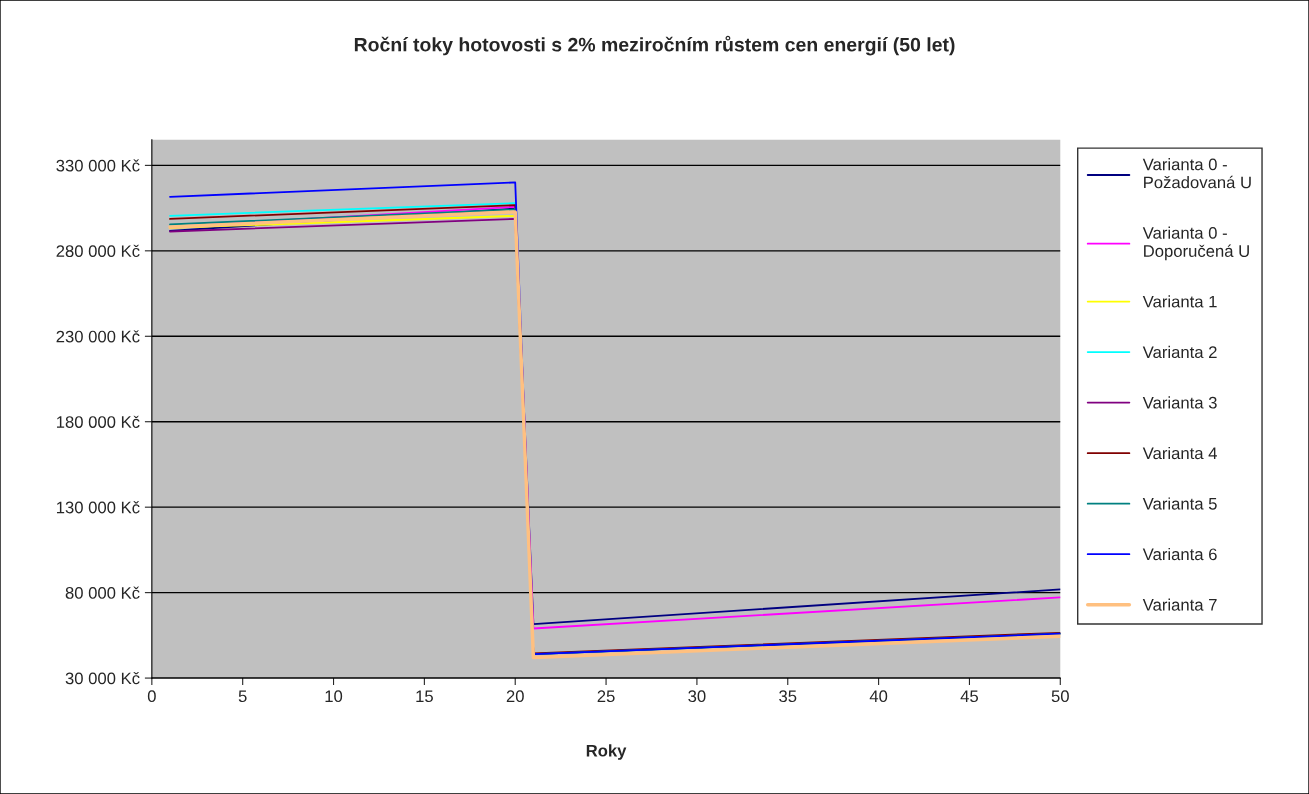 Image resolution: width=1309 pixels, height=794 pixels. Describe the element at coordinates (1179, 554) in the screenshot. I see `legend-label: Varianta 6` at that location.